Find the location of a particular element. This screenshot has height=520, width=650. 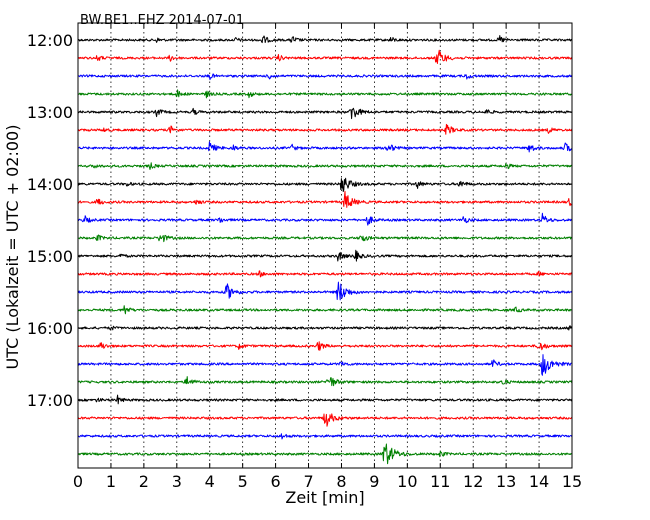

trace-line-13:30 is located at coordinates (325, 147).